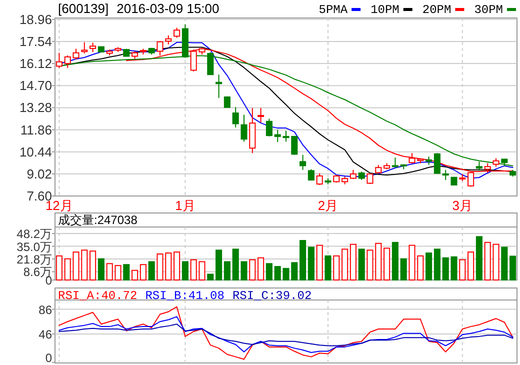 This screenshot has width=520, height=365. I want to click on y-tick-label: 11.86, so click(36, 130).